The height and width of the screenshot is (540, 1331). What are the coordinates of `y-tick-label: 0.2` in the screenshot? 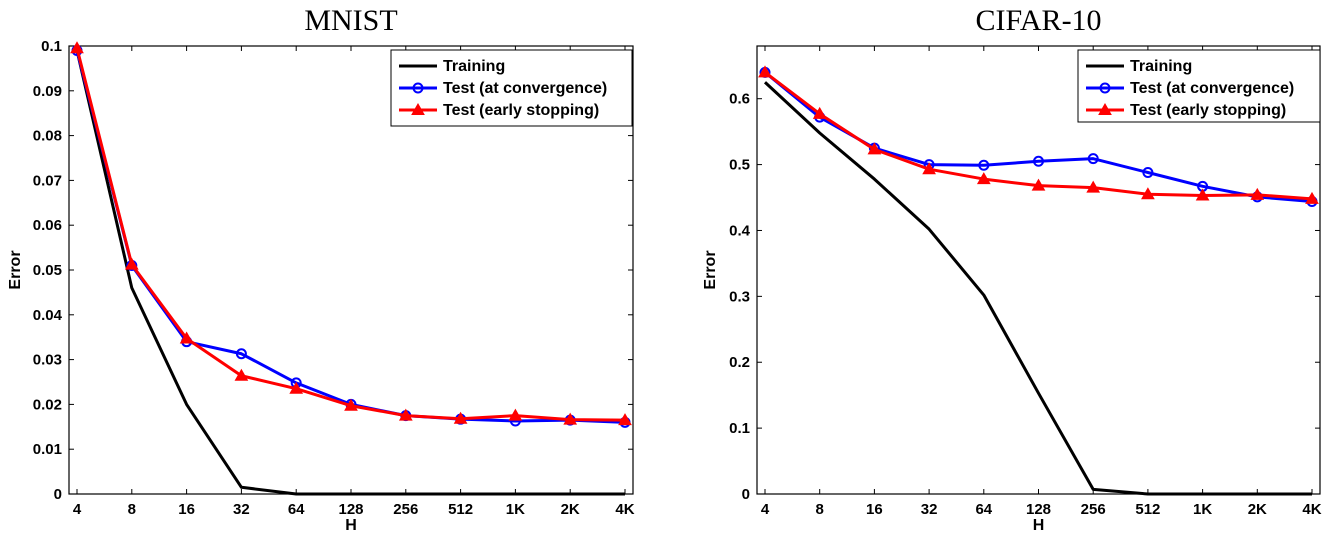 It's located at (739, 362).